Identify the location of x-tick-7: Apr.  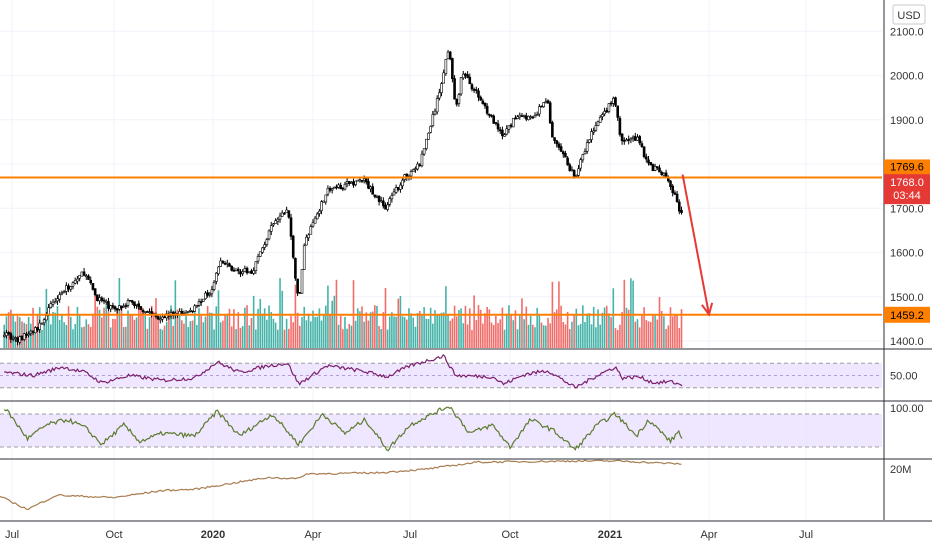
(708, 535).